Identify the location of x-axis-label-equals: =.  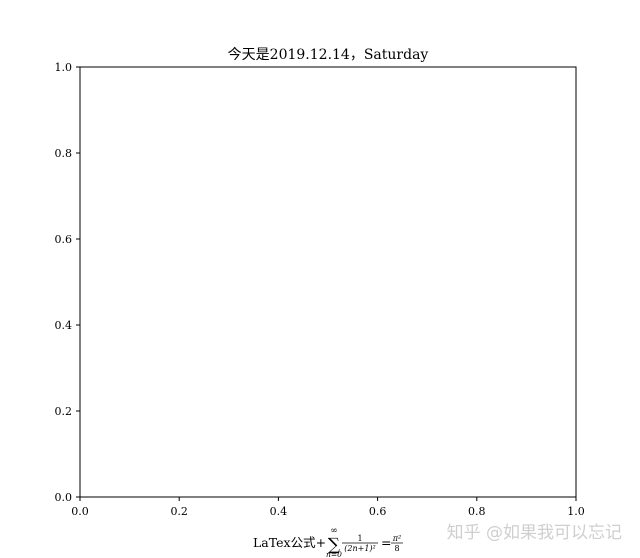
(386, 542).